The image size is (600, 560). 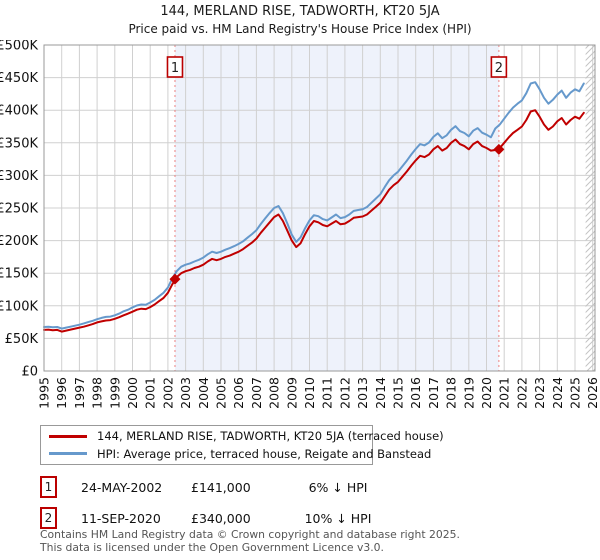 What do you see at coordinates (238, 393) in the screenshot?
I see `x-tick-label: 2006` at bounding box center [238, 393].